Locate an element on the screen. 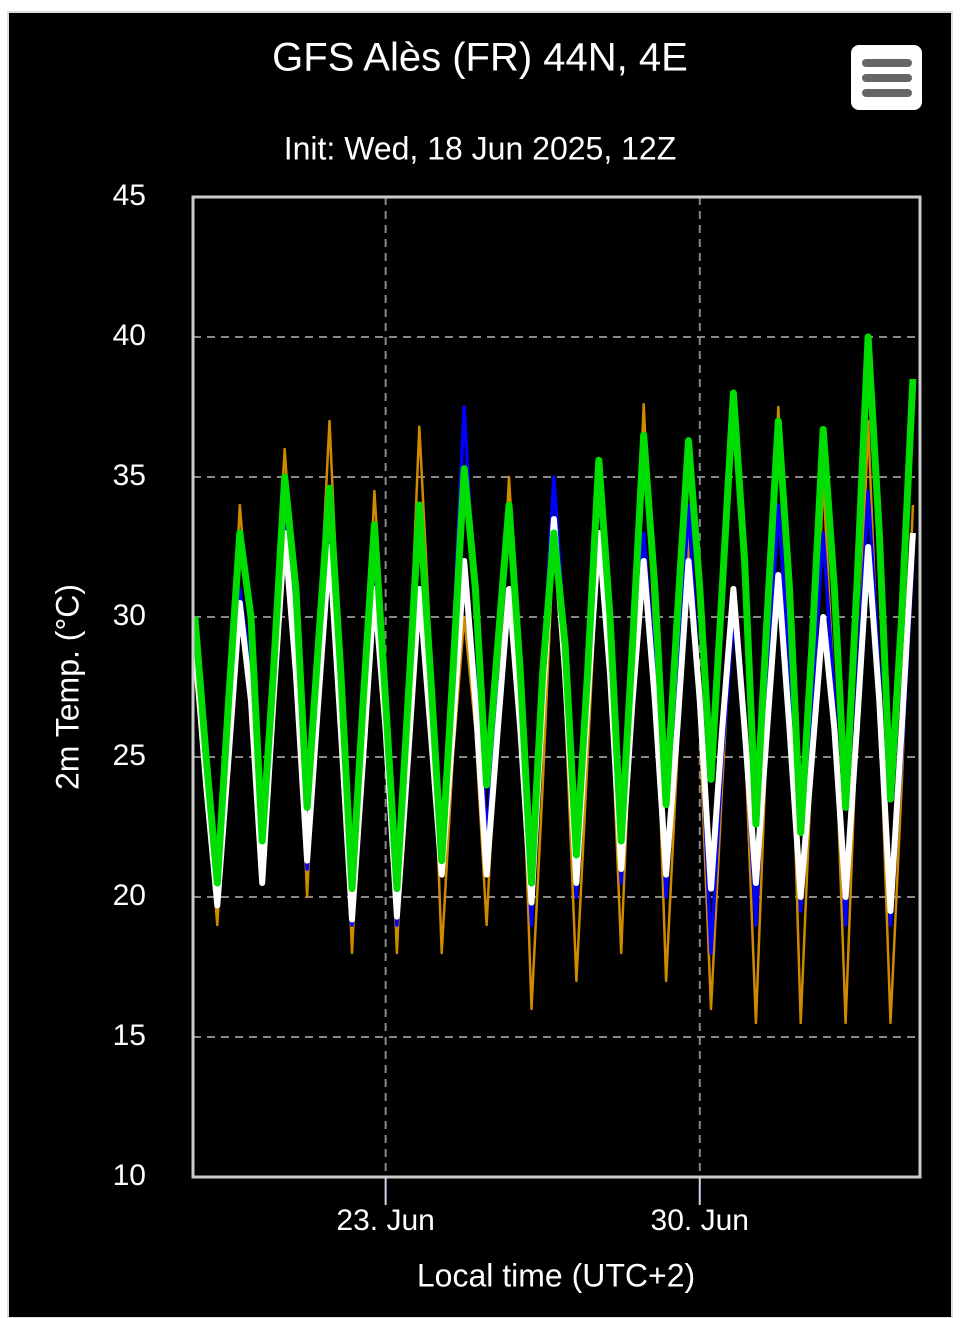 Image resolution: width=960 pixels, height=1318 pixels. y-tick-label: 20 is located at coordinates (129, 895).